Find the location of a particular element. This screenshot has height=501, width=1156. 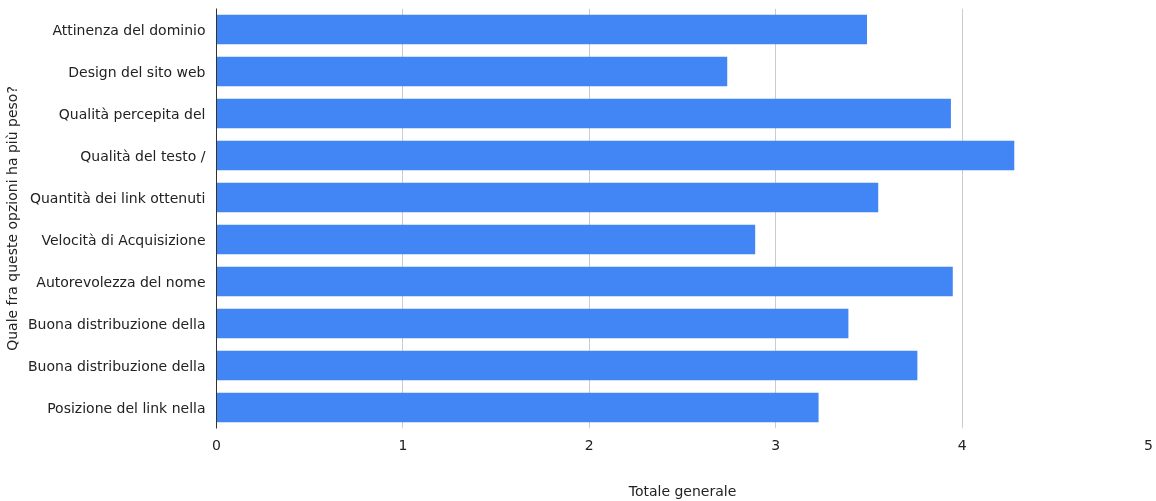

y-tick-label: Velocità di Acquisizione is located at coordinates (123, 239).